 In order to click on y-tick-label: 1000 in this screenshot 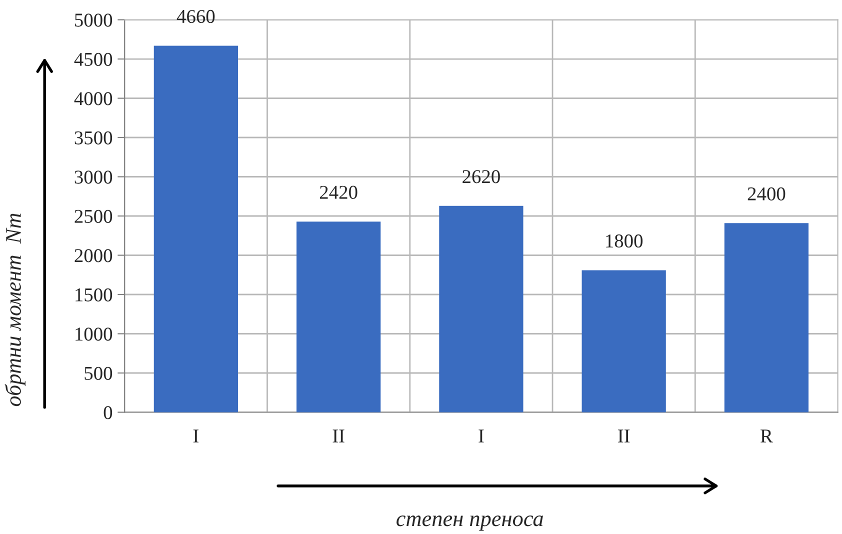, I will do `click(94, 334)`.